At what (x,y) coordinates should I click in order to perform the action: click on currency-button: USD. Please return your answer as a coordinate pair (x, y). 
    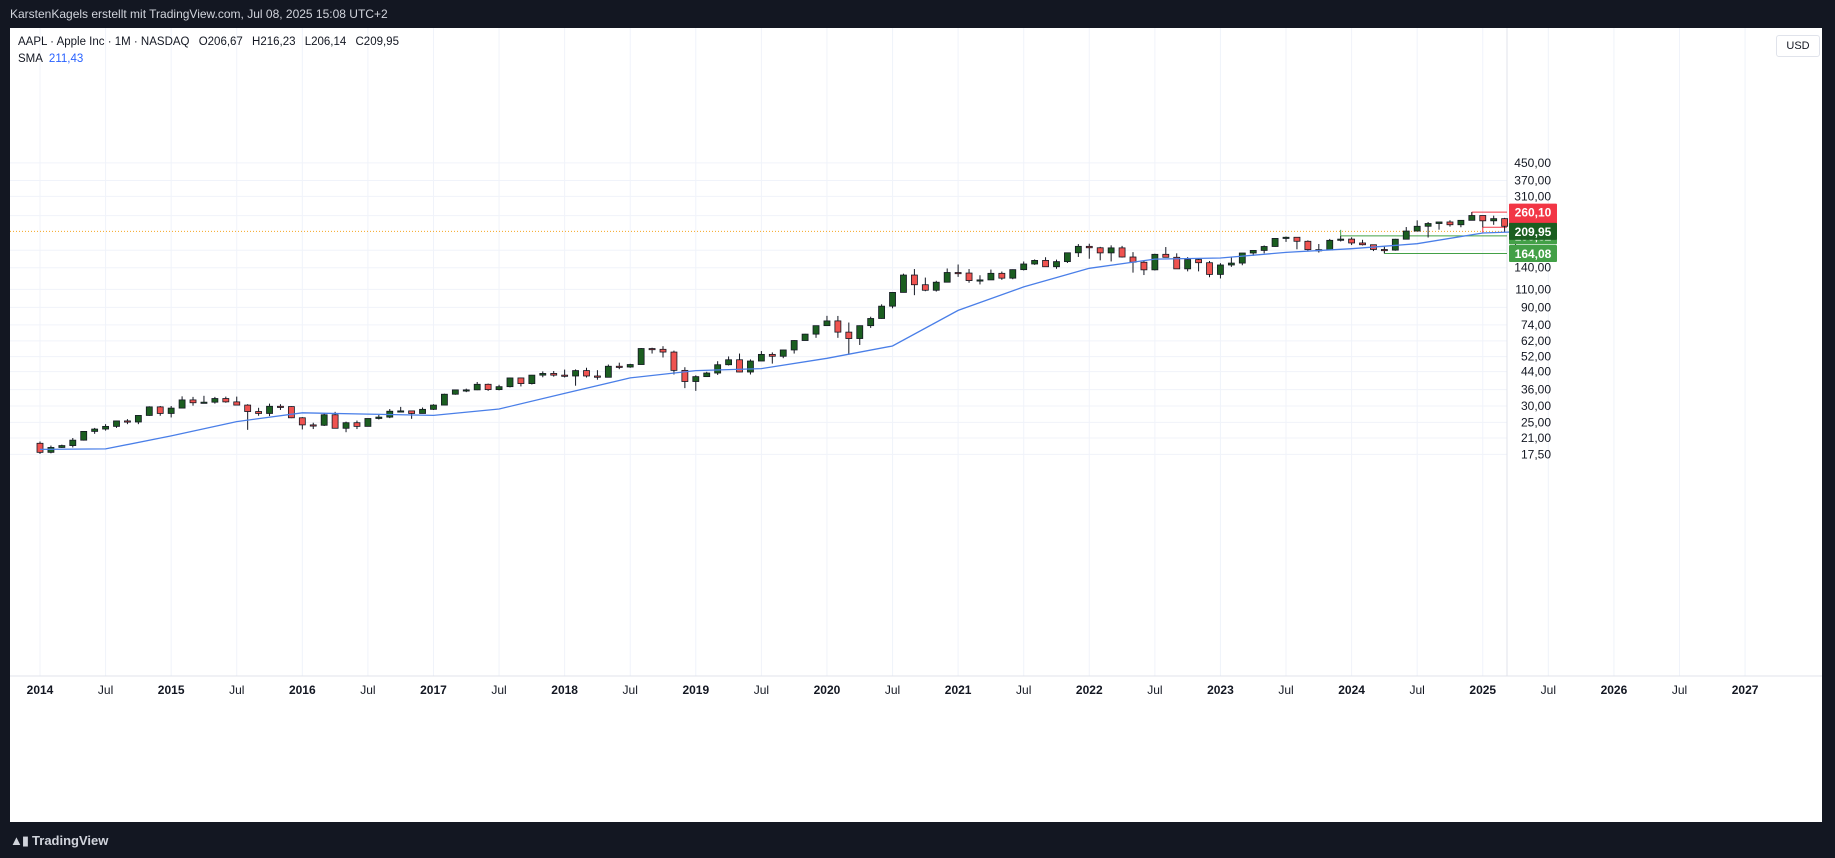
    Looking at the image, I should click on (1798, 46).